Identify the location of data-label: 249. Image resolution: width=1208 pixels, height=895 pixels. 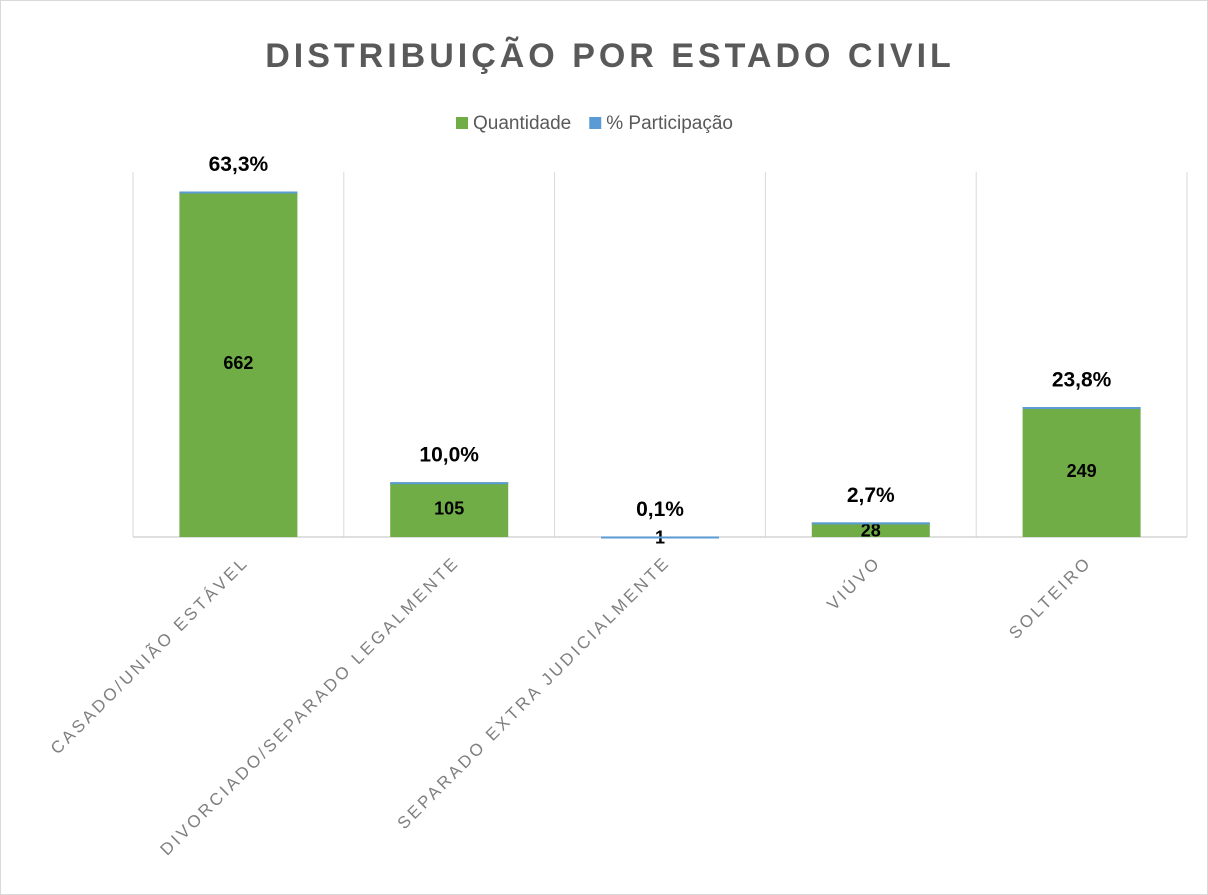
(1082, 471).